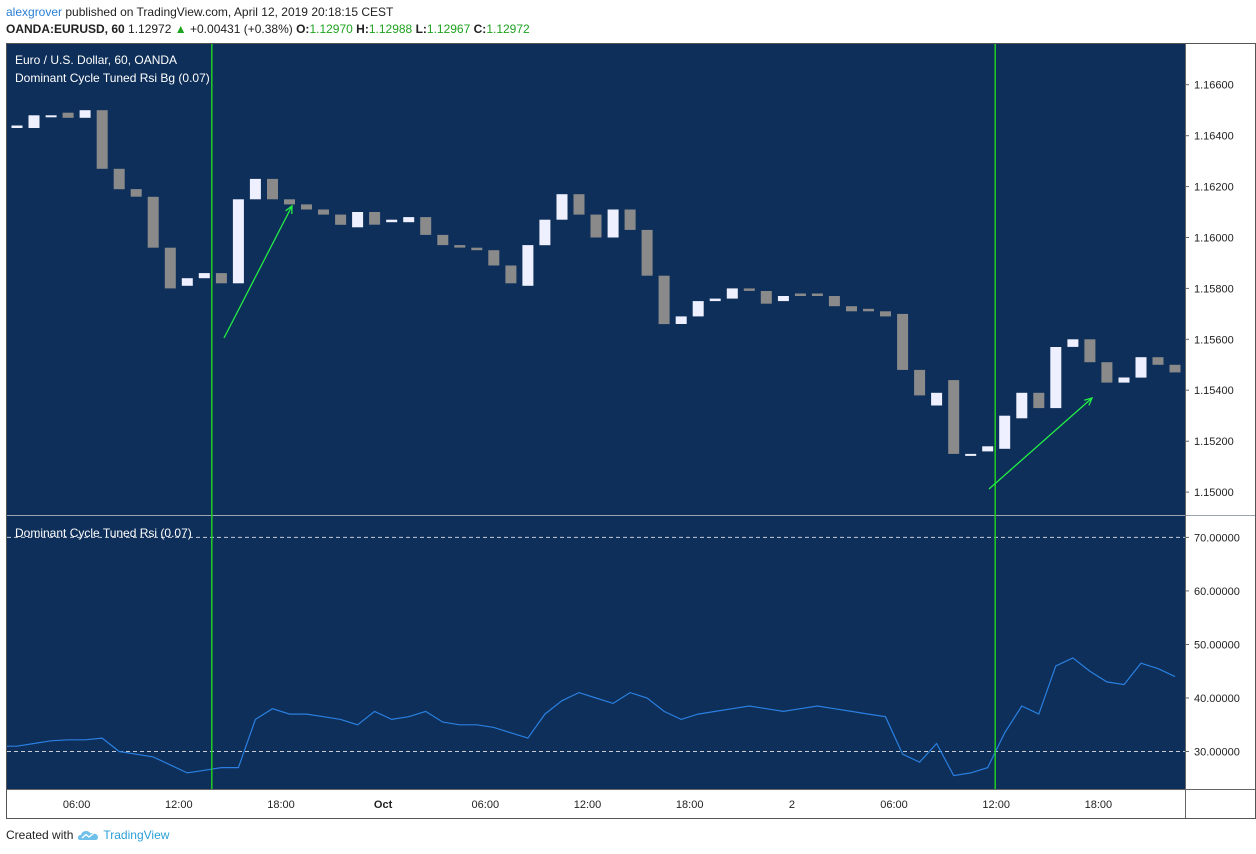  Describe the element at coordinates (792, 805) in the screenshot. I see `x-tick-label: 2` at that location.